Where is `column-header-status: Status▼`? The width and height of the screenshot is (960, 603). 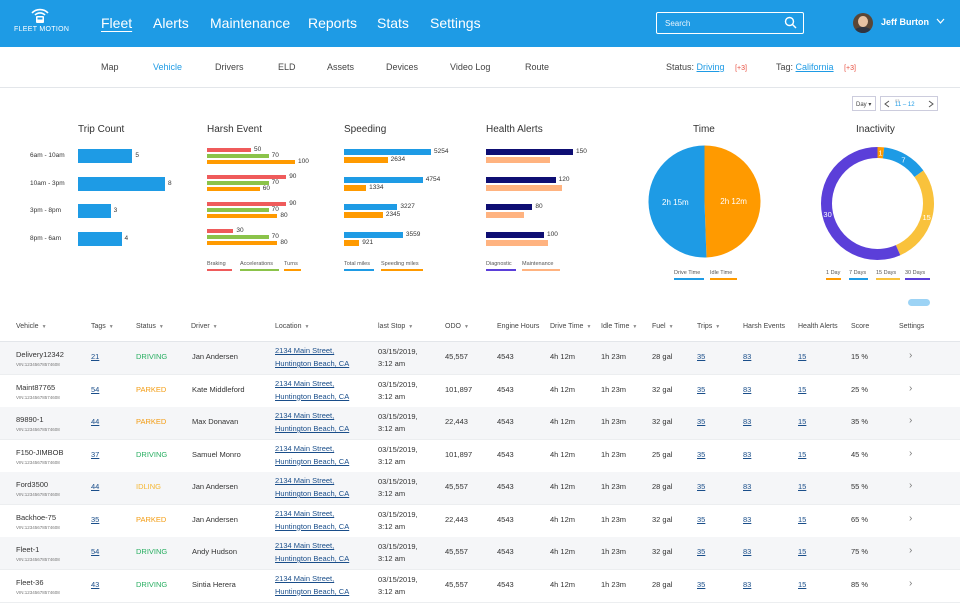 column-header-status: Status▼ is located at coordinates (162, 327).